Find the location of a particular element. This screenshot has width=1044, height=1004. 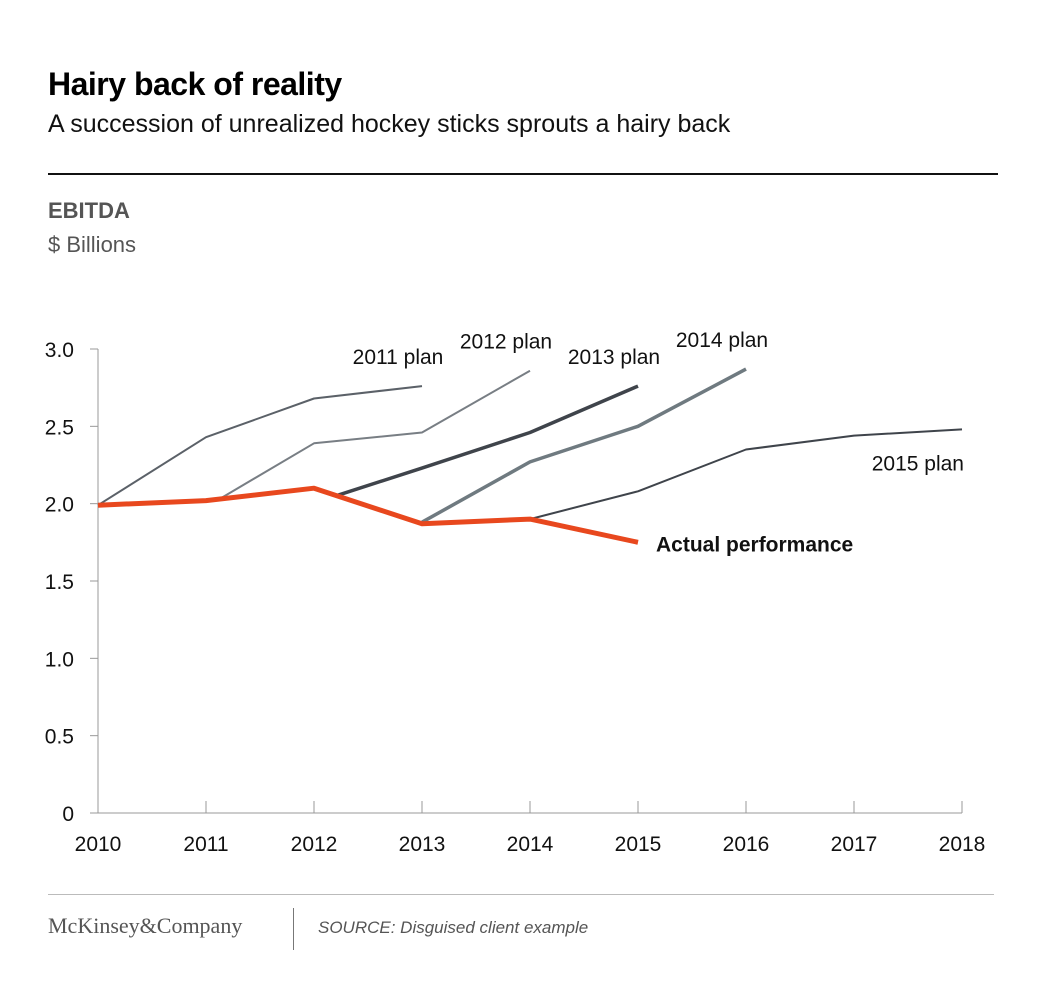

series-line-2015-plan is located at coordinates (746, 474).